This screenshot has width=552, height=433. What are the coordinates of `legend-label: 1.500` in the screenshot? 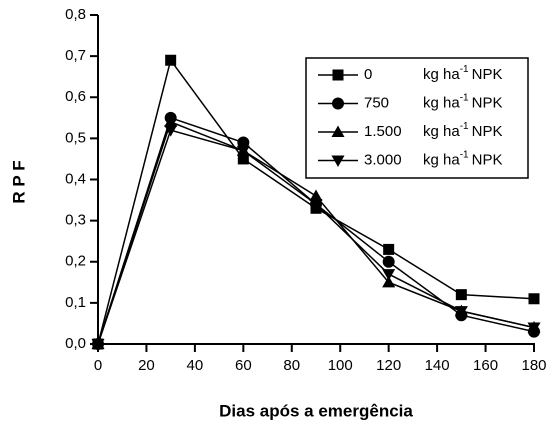 It's located at (383, 131).